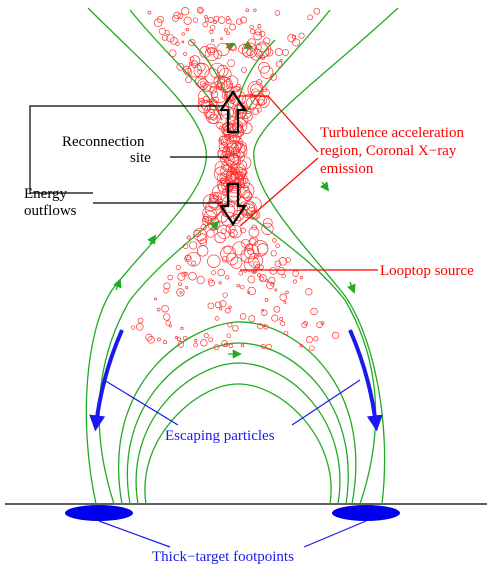 This screenshot has height=570, width=492. What do you see at coordinates (308, 183) in the screenshot?
I see `red-pointer-lines` at bounding box center [308, 183].